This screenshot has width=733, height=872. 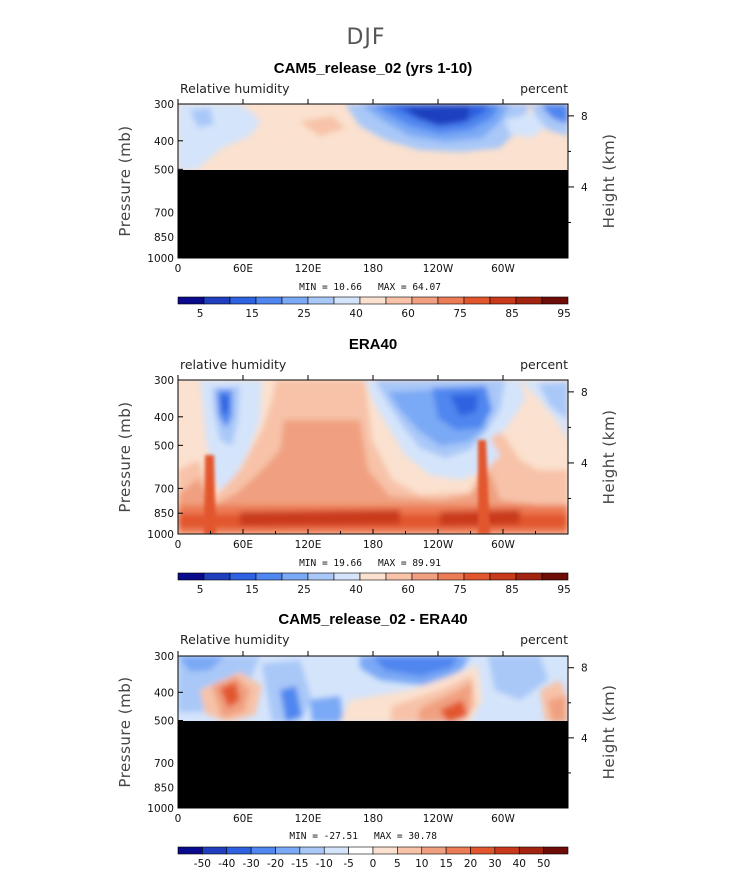 What do you see at coordinates (323, 836) in the screenshot?
I see `min-label: MIN = -27.51` at bounding box center [323, 836].